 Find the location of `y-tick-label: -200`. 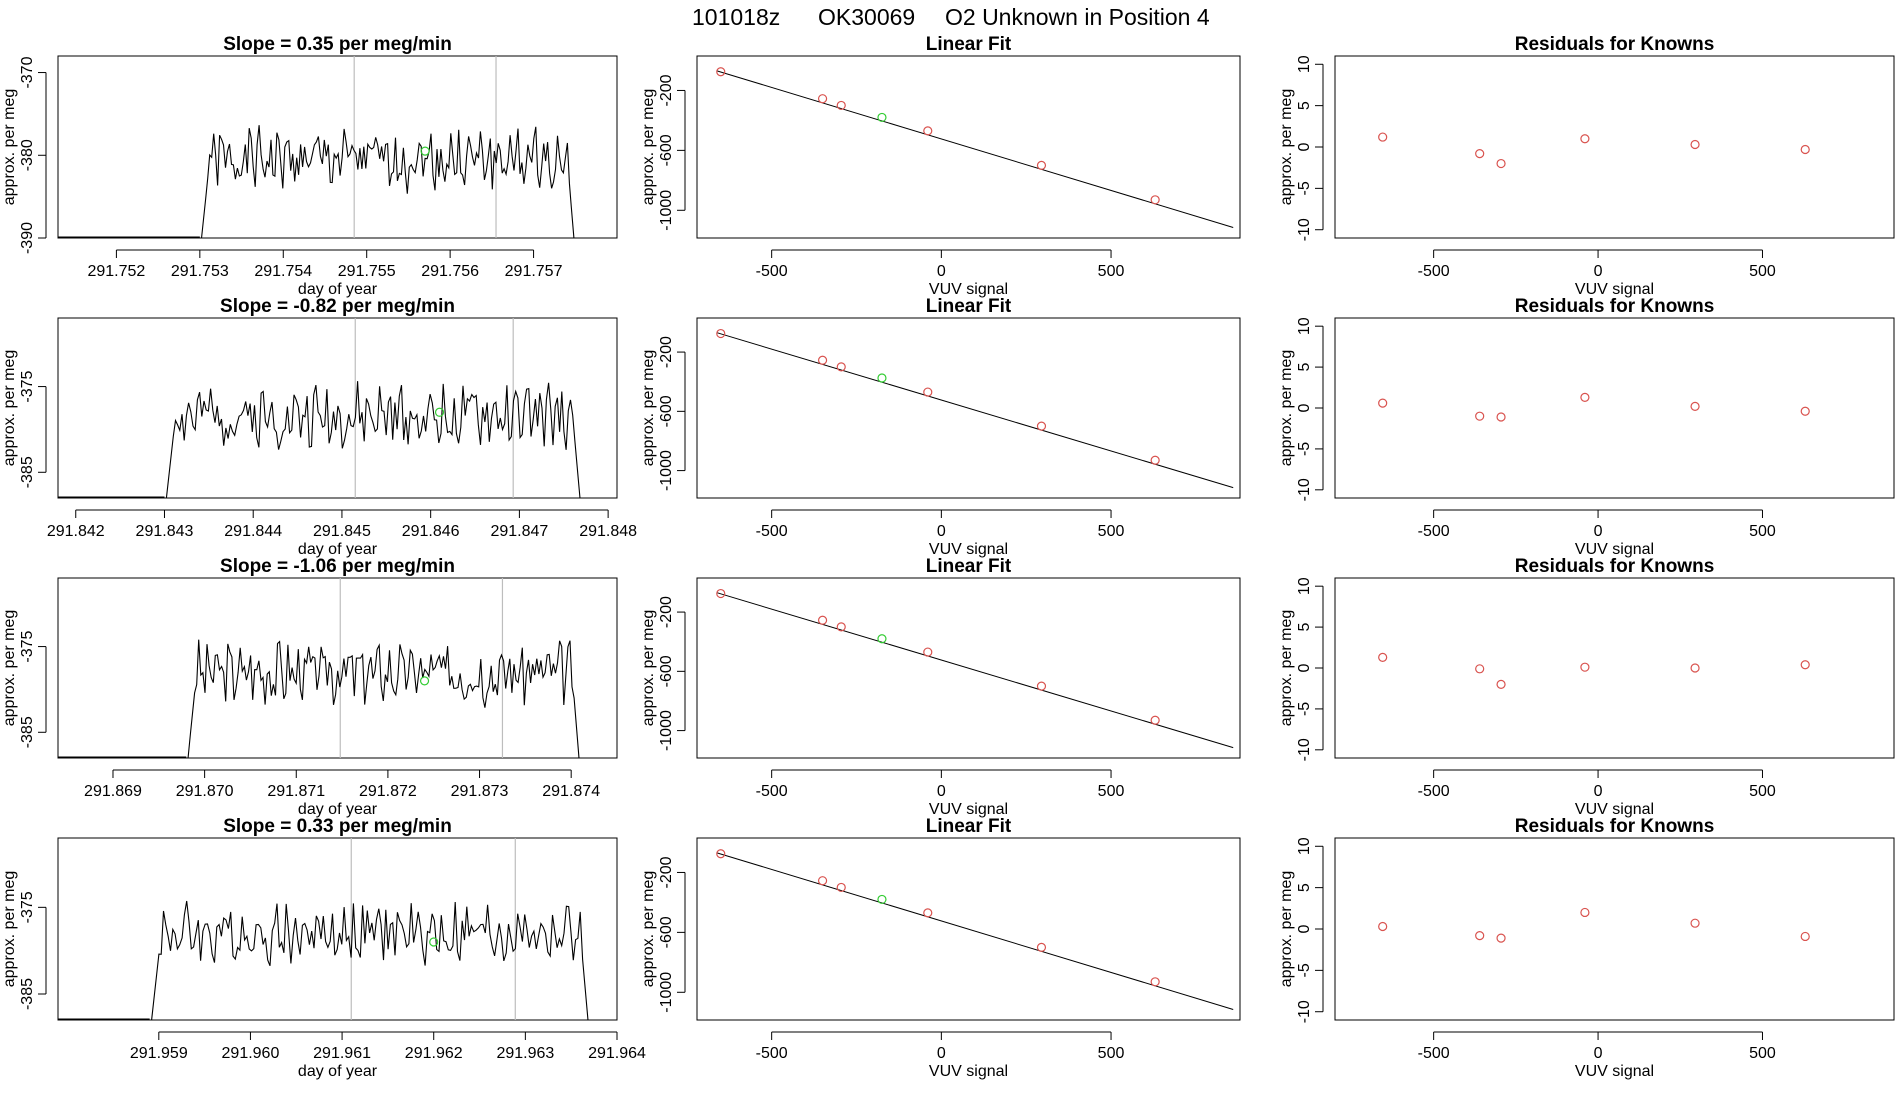

y-tick-label: -200 is located at coordinates (666, 90).